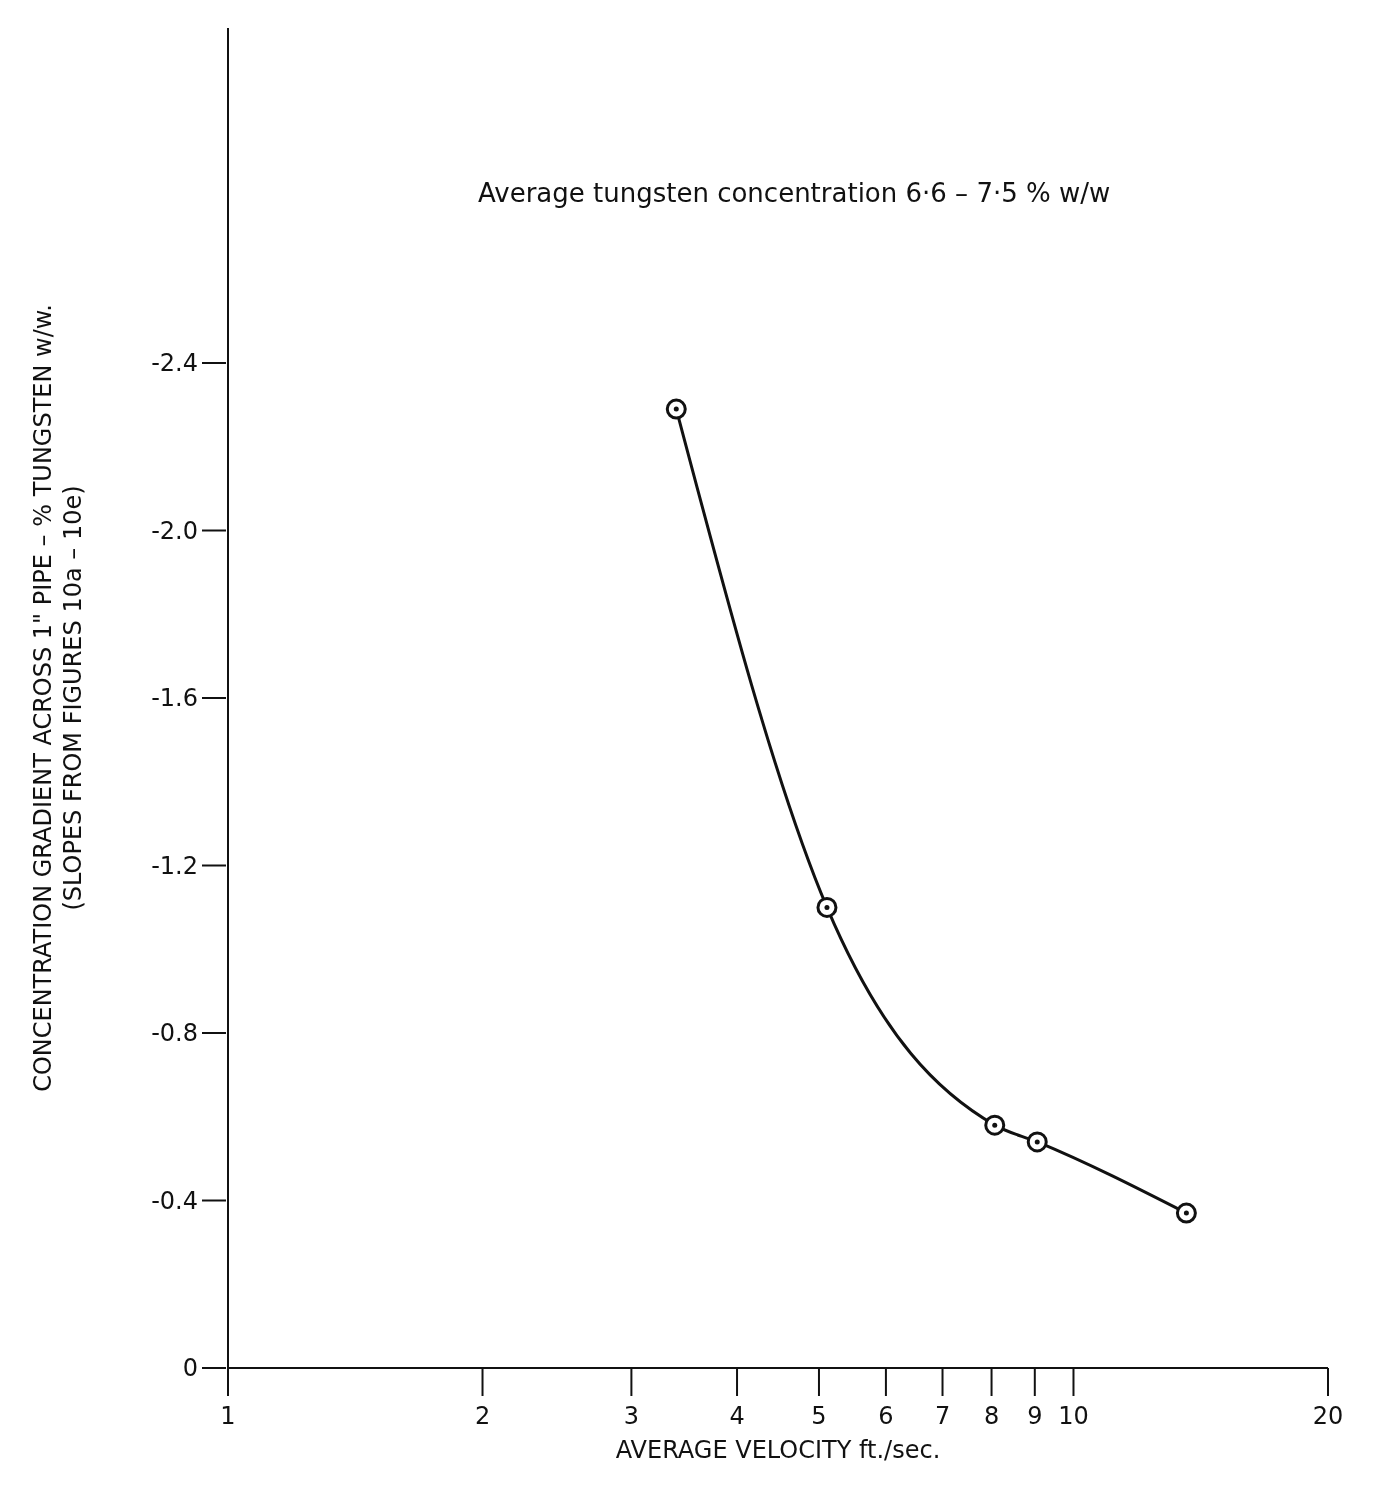 Image resolution: width=1383 pixels, height=1506 pixels. Describe the element at coordinates (794, 193) in the screenshot. I see `annotation: Average tungsten concentration 6·6 – 7·5 % w/w` at that location.